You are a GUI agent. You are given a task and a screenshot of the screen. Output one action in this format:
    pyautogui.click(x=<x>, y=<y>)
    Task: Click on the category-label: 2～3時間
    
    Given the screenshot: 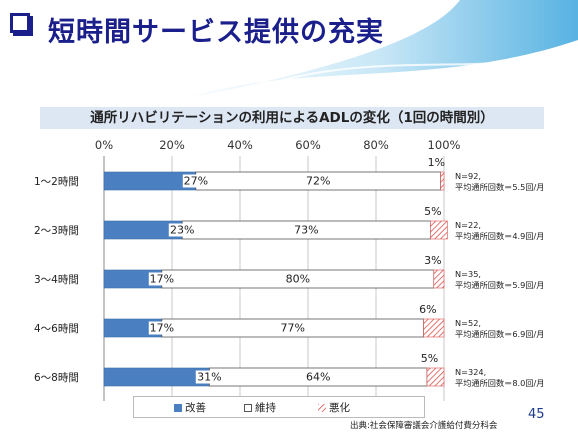 What is the action you would take?
    pyautogui.click(x=56, y=231)
    